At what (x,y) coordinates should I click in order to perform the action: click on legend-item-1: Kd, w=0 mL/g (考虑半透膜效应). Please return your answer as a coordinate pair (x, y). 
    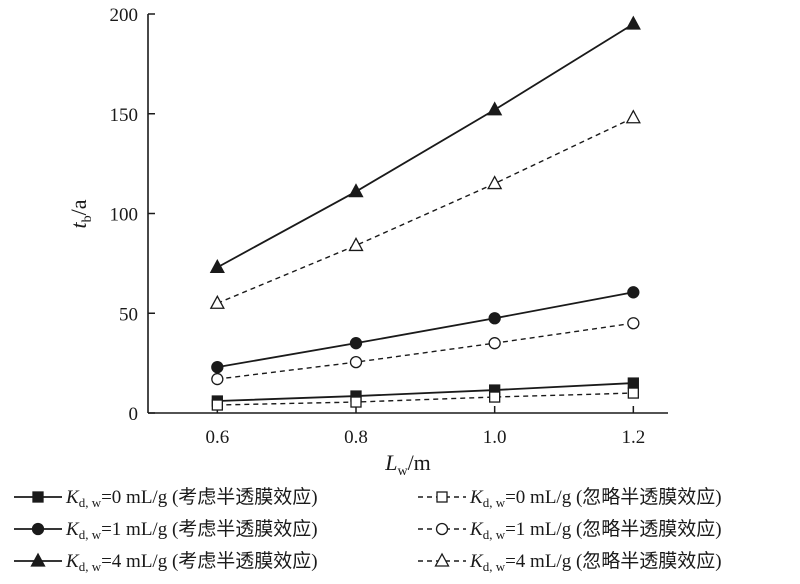
    Looking at the image, I should click on (166, 498).